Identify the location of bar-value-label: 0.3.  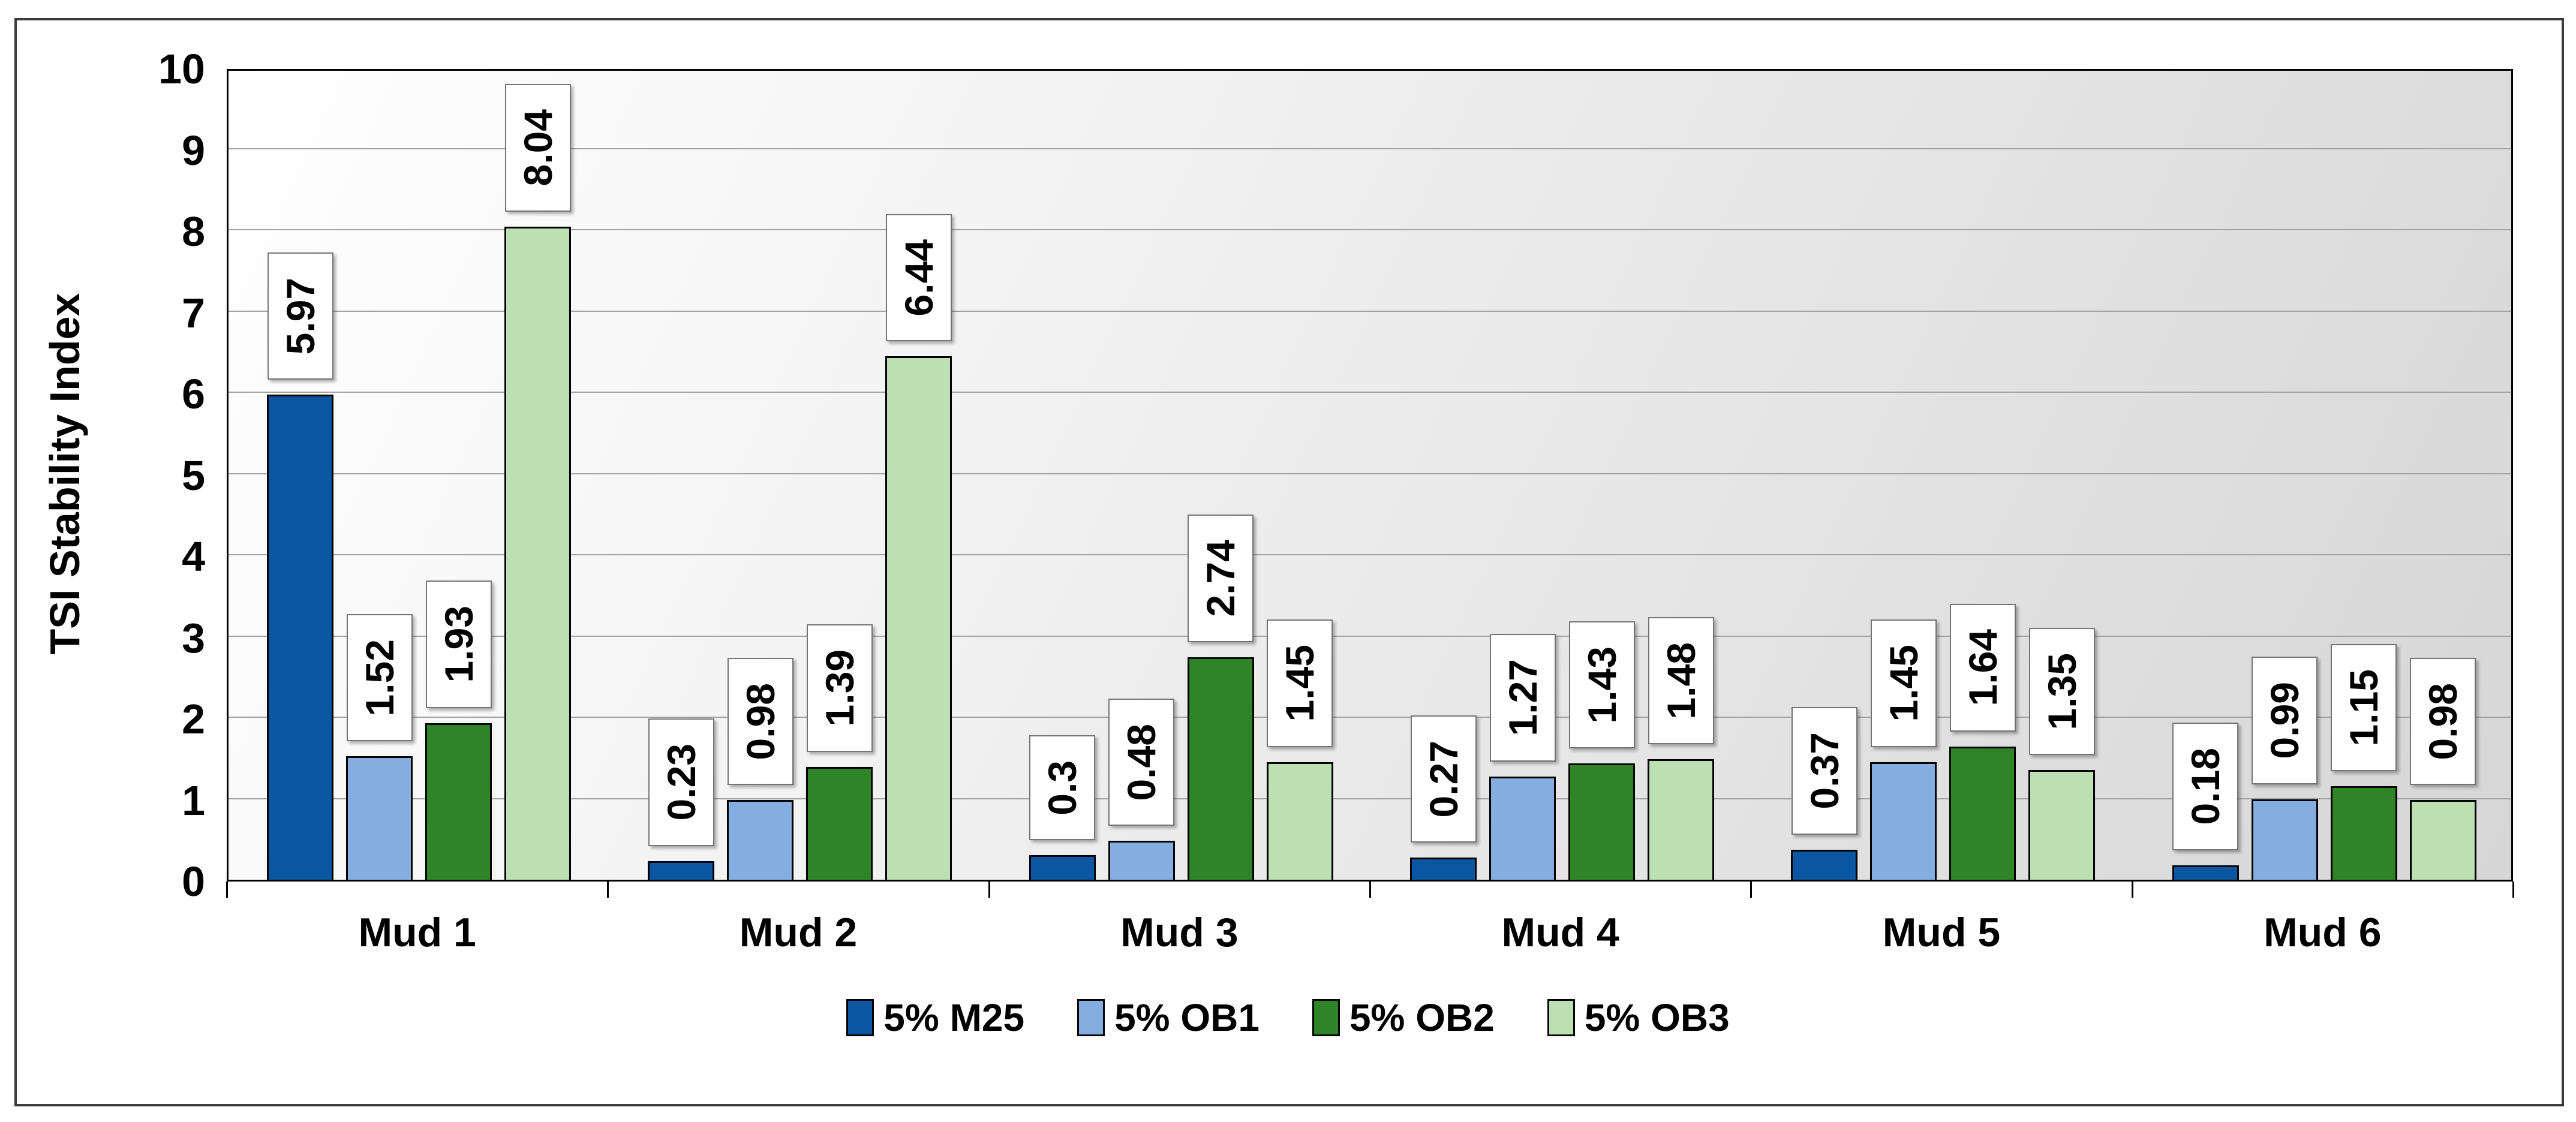
(1063, 788).